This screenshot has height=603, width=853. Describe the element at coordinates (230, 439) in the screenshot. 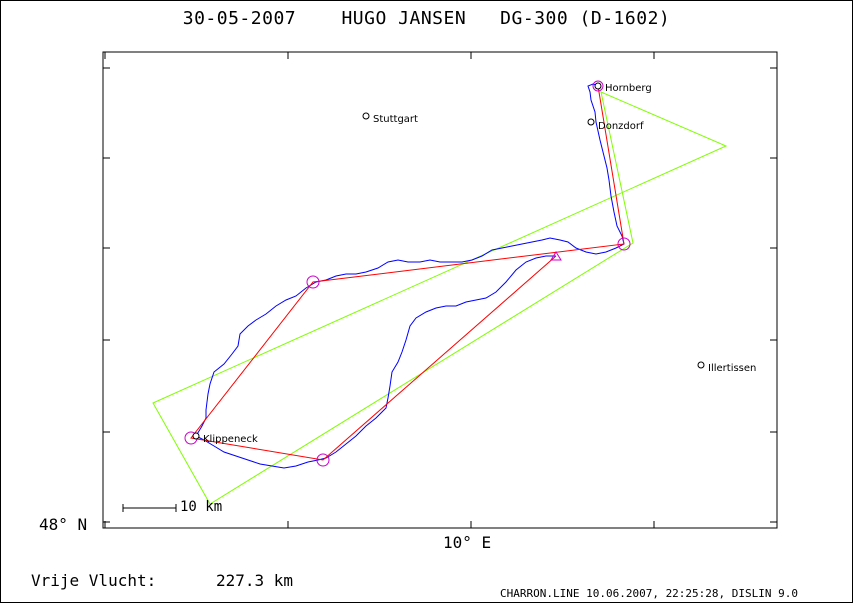

I see `place-label-klippeneck: Klippeneck` at that location.